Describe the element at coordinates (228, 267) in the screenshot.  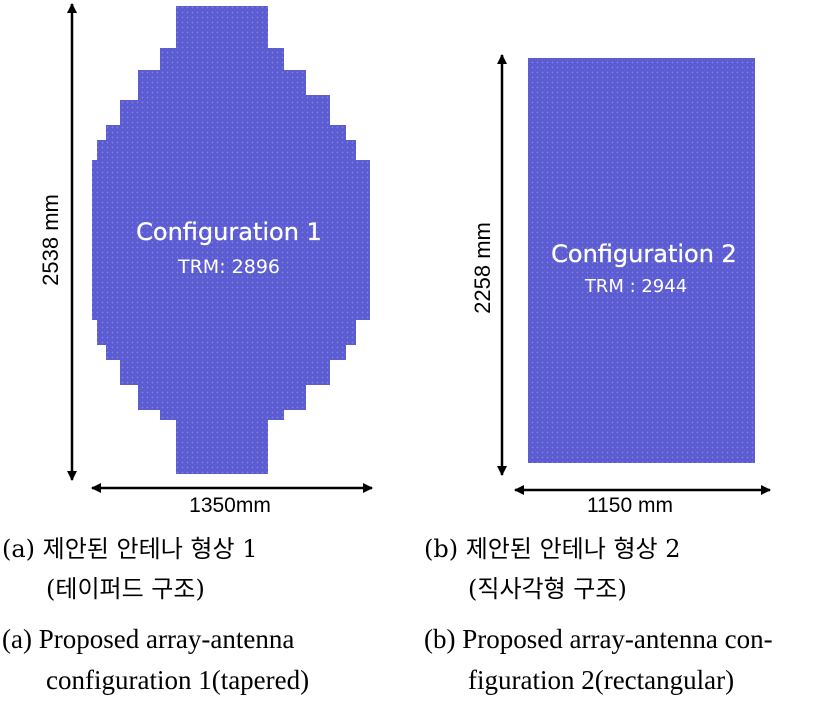
I see `panel-a-trm-label: TRM: 2896` at that location.